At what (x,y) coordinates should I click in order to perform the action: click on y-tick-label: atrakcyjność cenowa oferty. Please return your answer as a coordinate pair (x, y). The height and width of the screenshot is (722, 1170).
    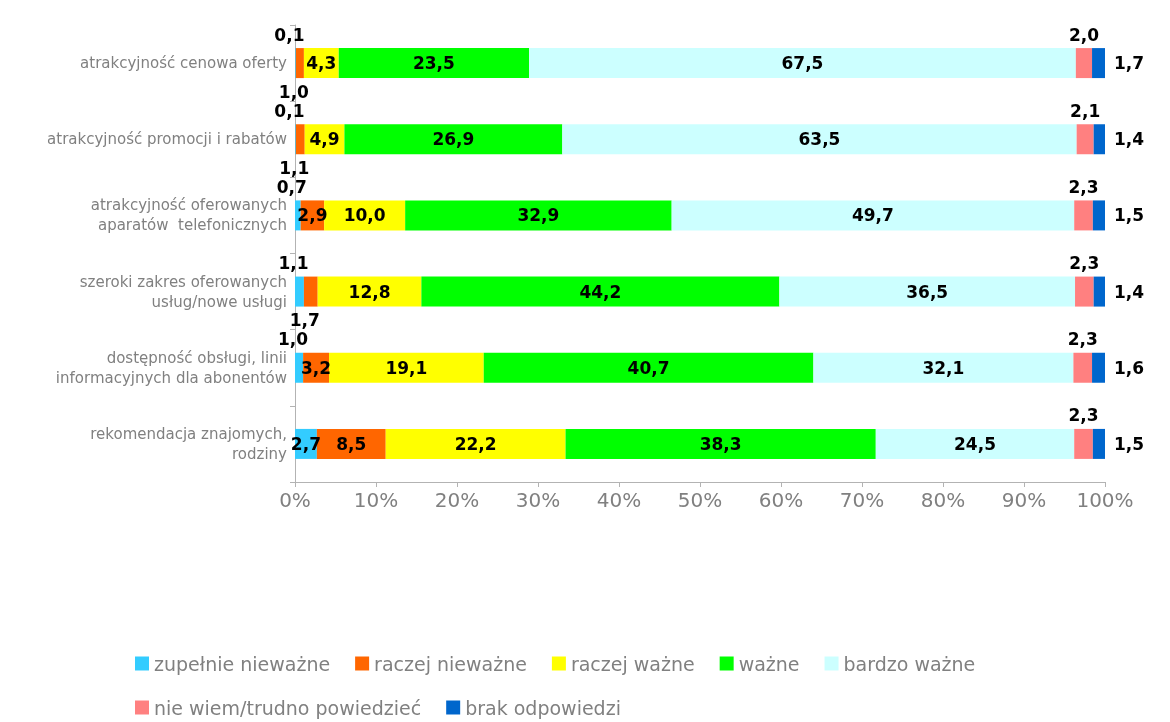
    Looking at the image, I should click on (184, 63).